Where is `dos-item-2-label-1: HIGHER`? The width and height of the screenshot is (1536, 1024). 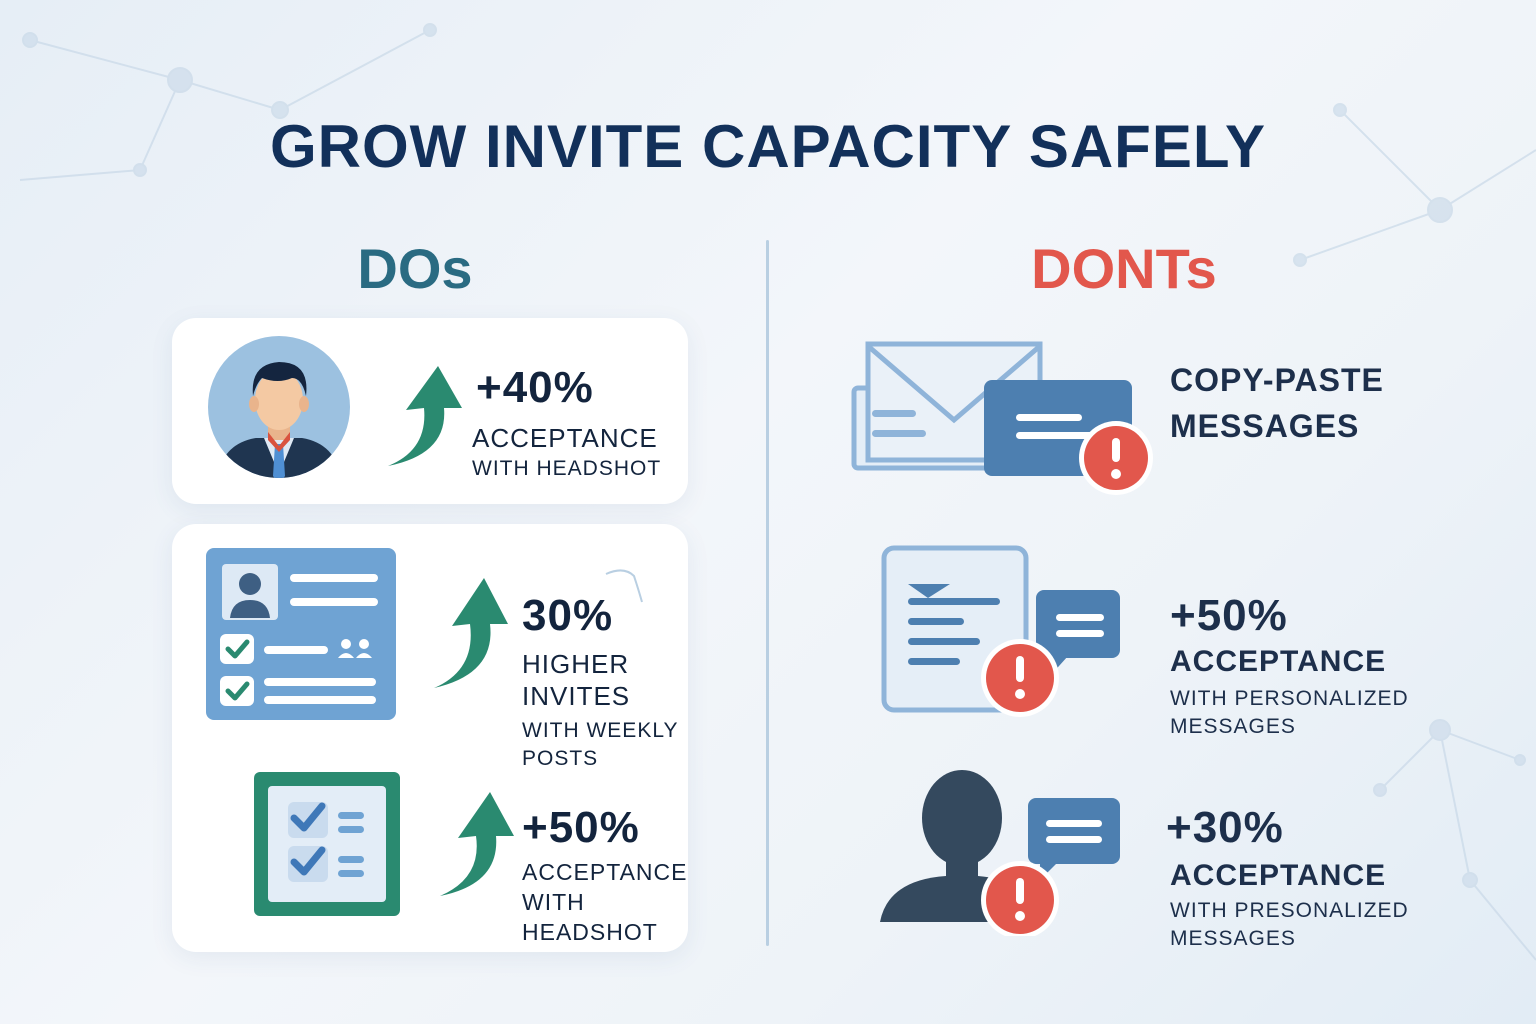
dos-item-2-label-1: HIGHER is located at coordinates (576, 664).